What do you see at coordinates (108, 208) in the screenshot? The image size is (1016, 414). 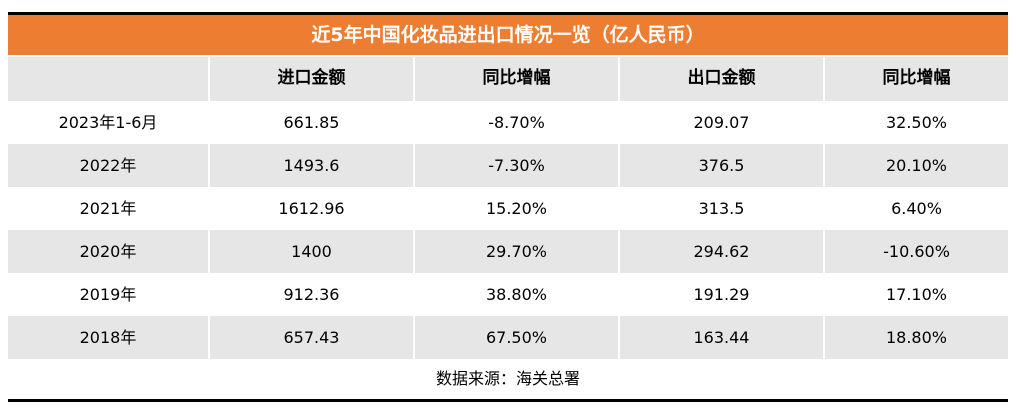 I see `row-label: 2021年` at bounding box center [108, 208].